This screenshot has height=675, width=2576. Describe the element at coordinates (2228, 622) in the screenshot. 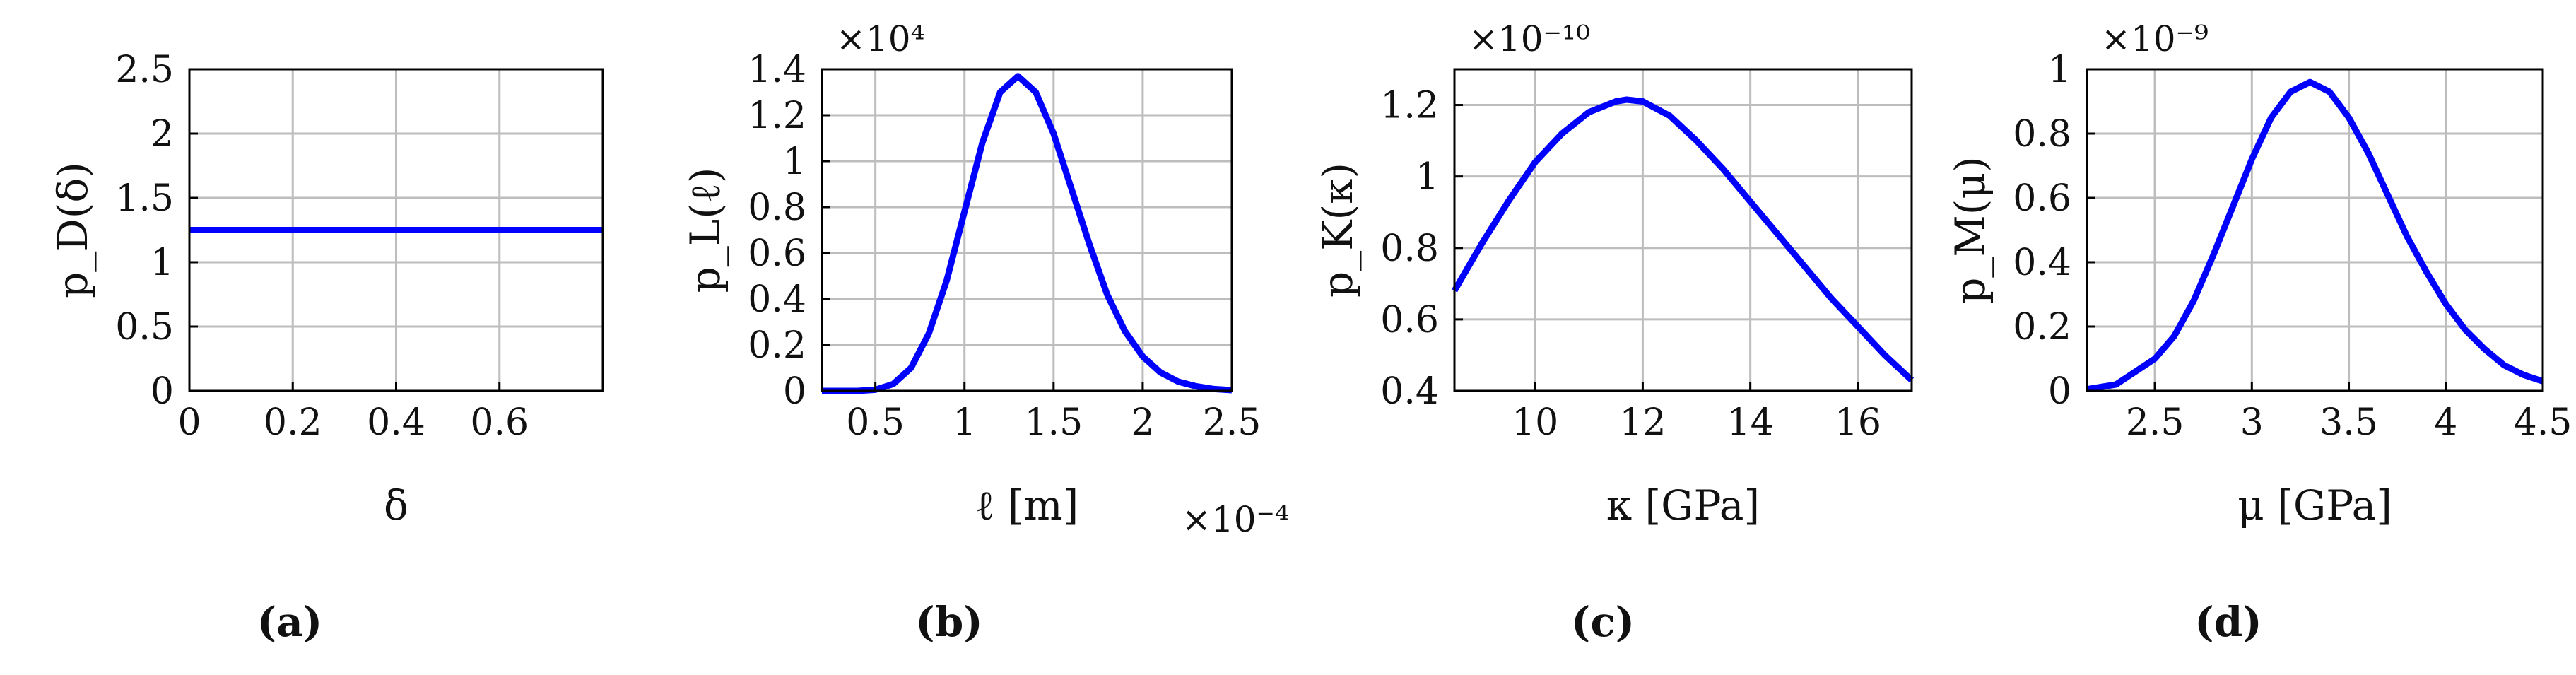

I see `caption: (d)` at that location.